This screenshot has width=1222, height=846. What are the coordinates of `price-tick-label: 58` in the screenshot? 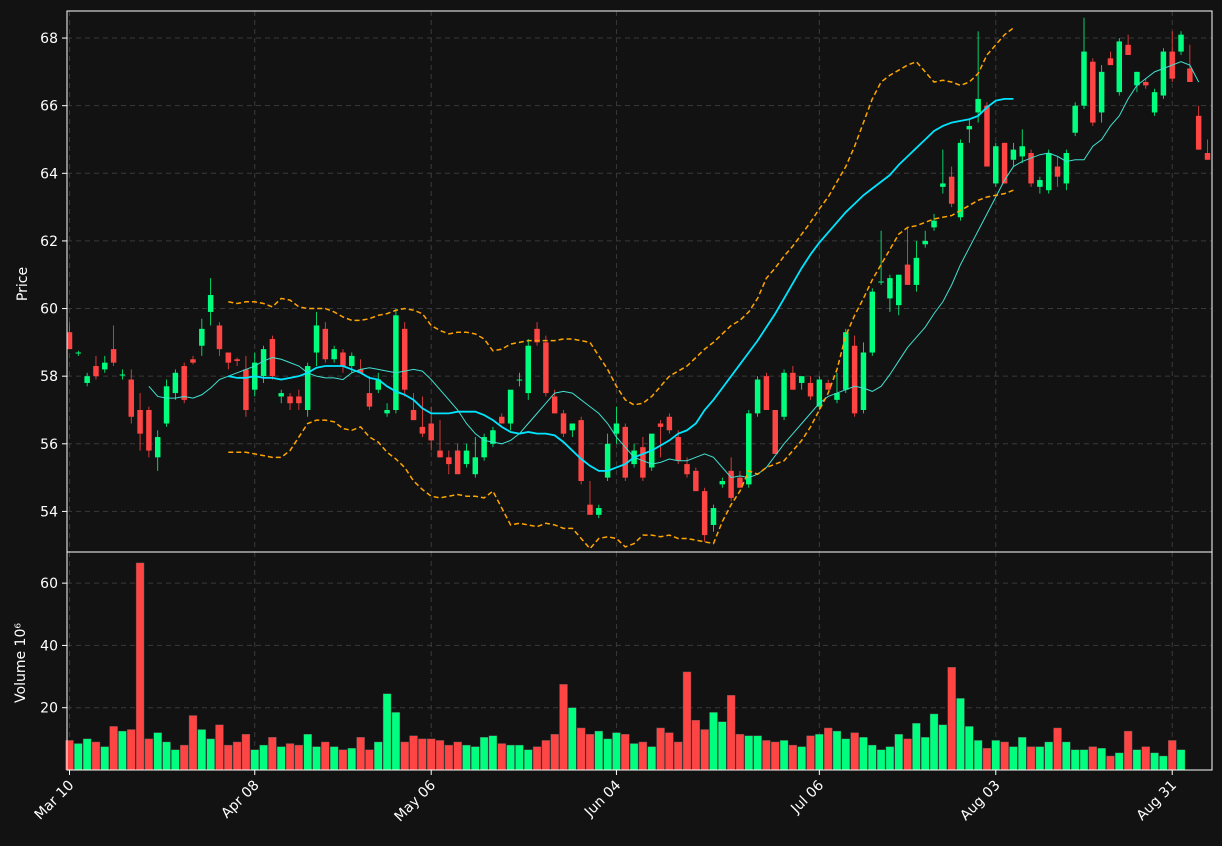 It's located at (49, 377).